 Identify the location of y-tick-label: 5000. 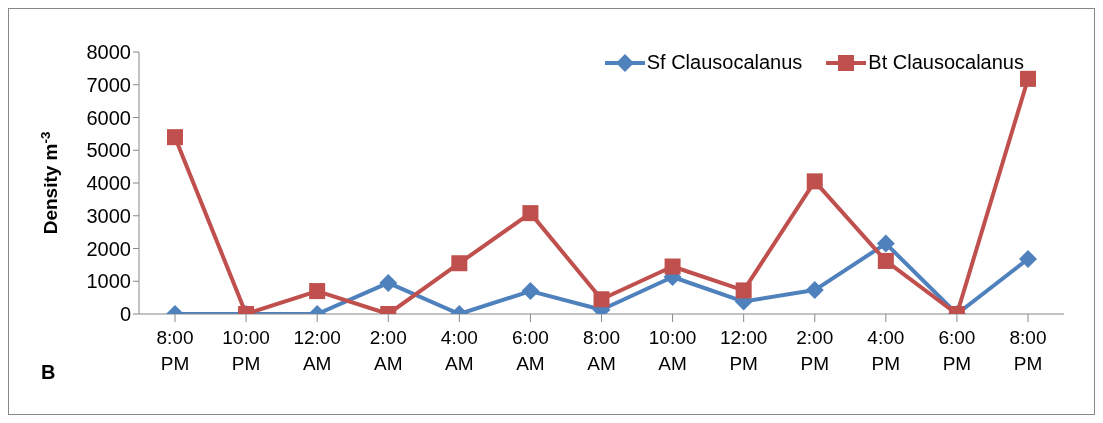
(108, 150).